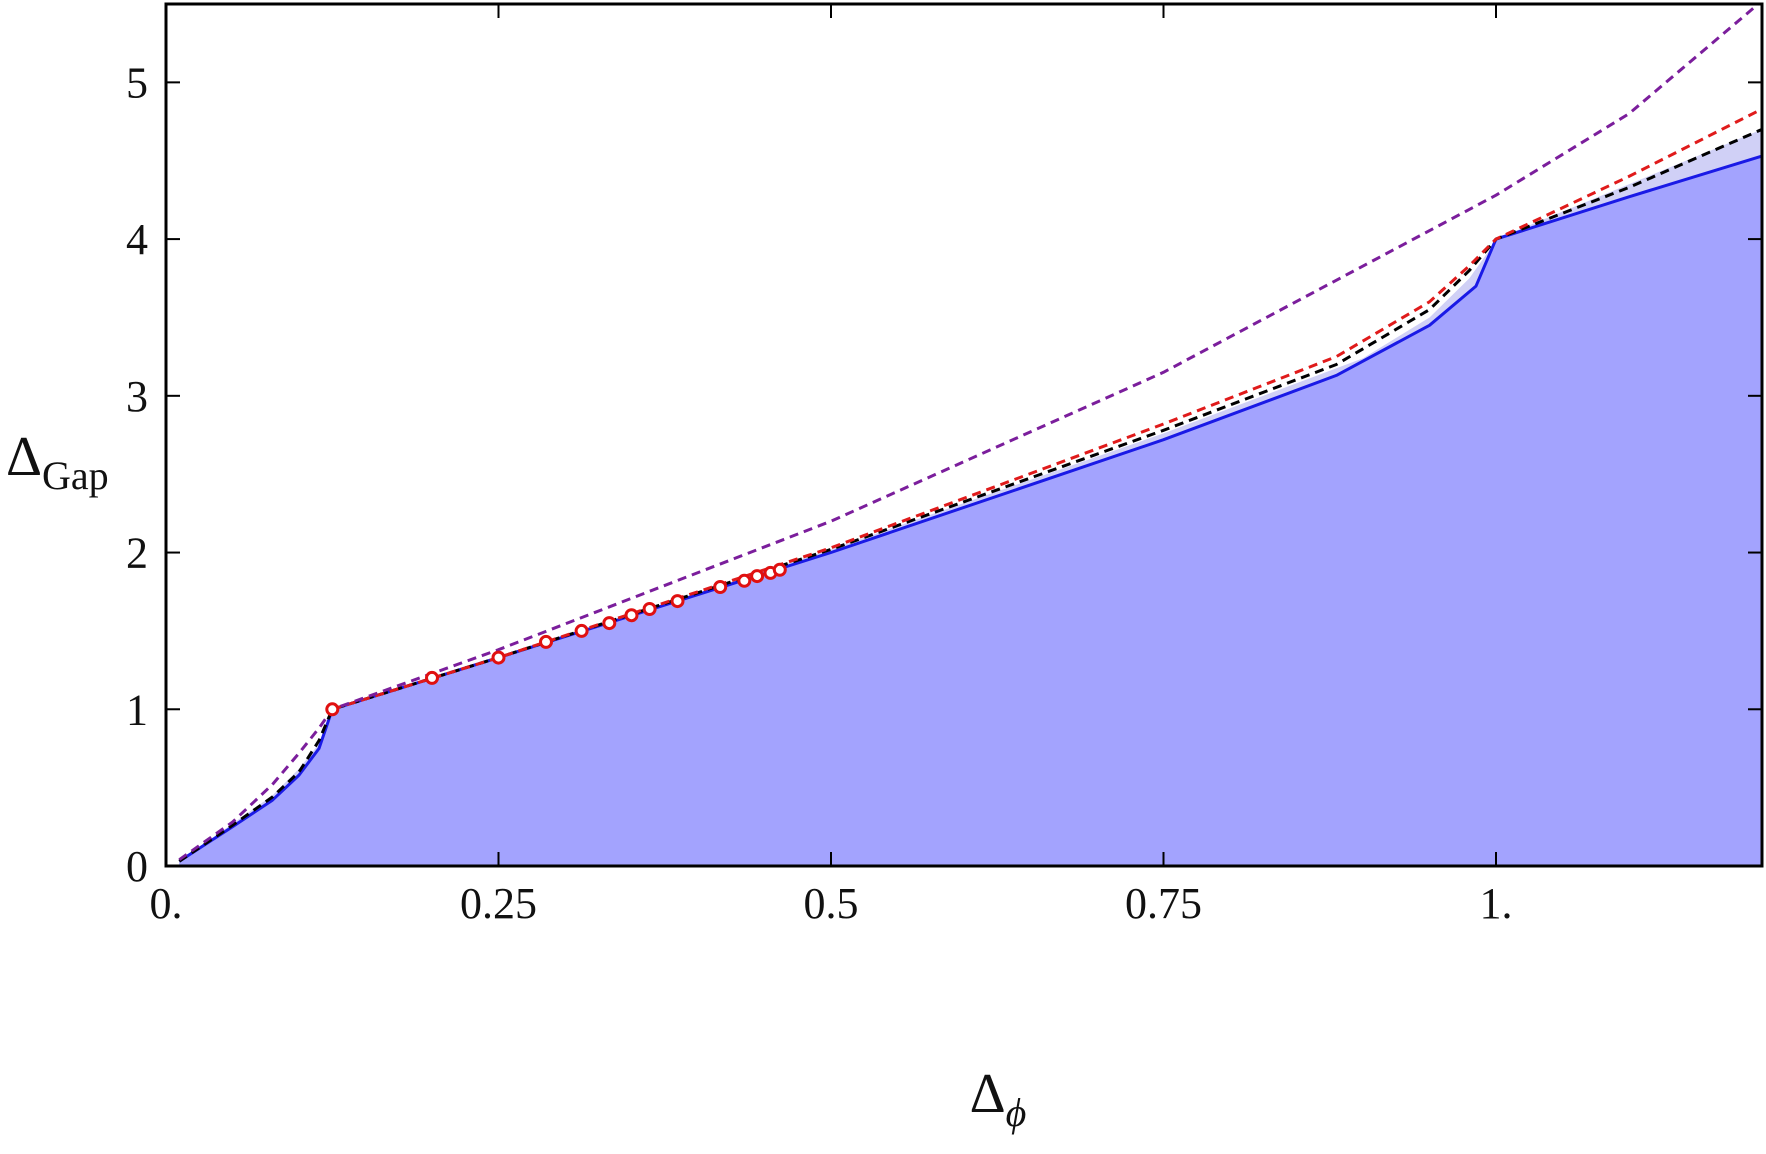 This screenshot has width=1766, height=1154. I want to click on y-axis-label-sub: Gap, so click(75, 475).